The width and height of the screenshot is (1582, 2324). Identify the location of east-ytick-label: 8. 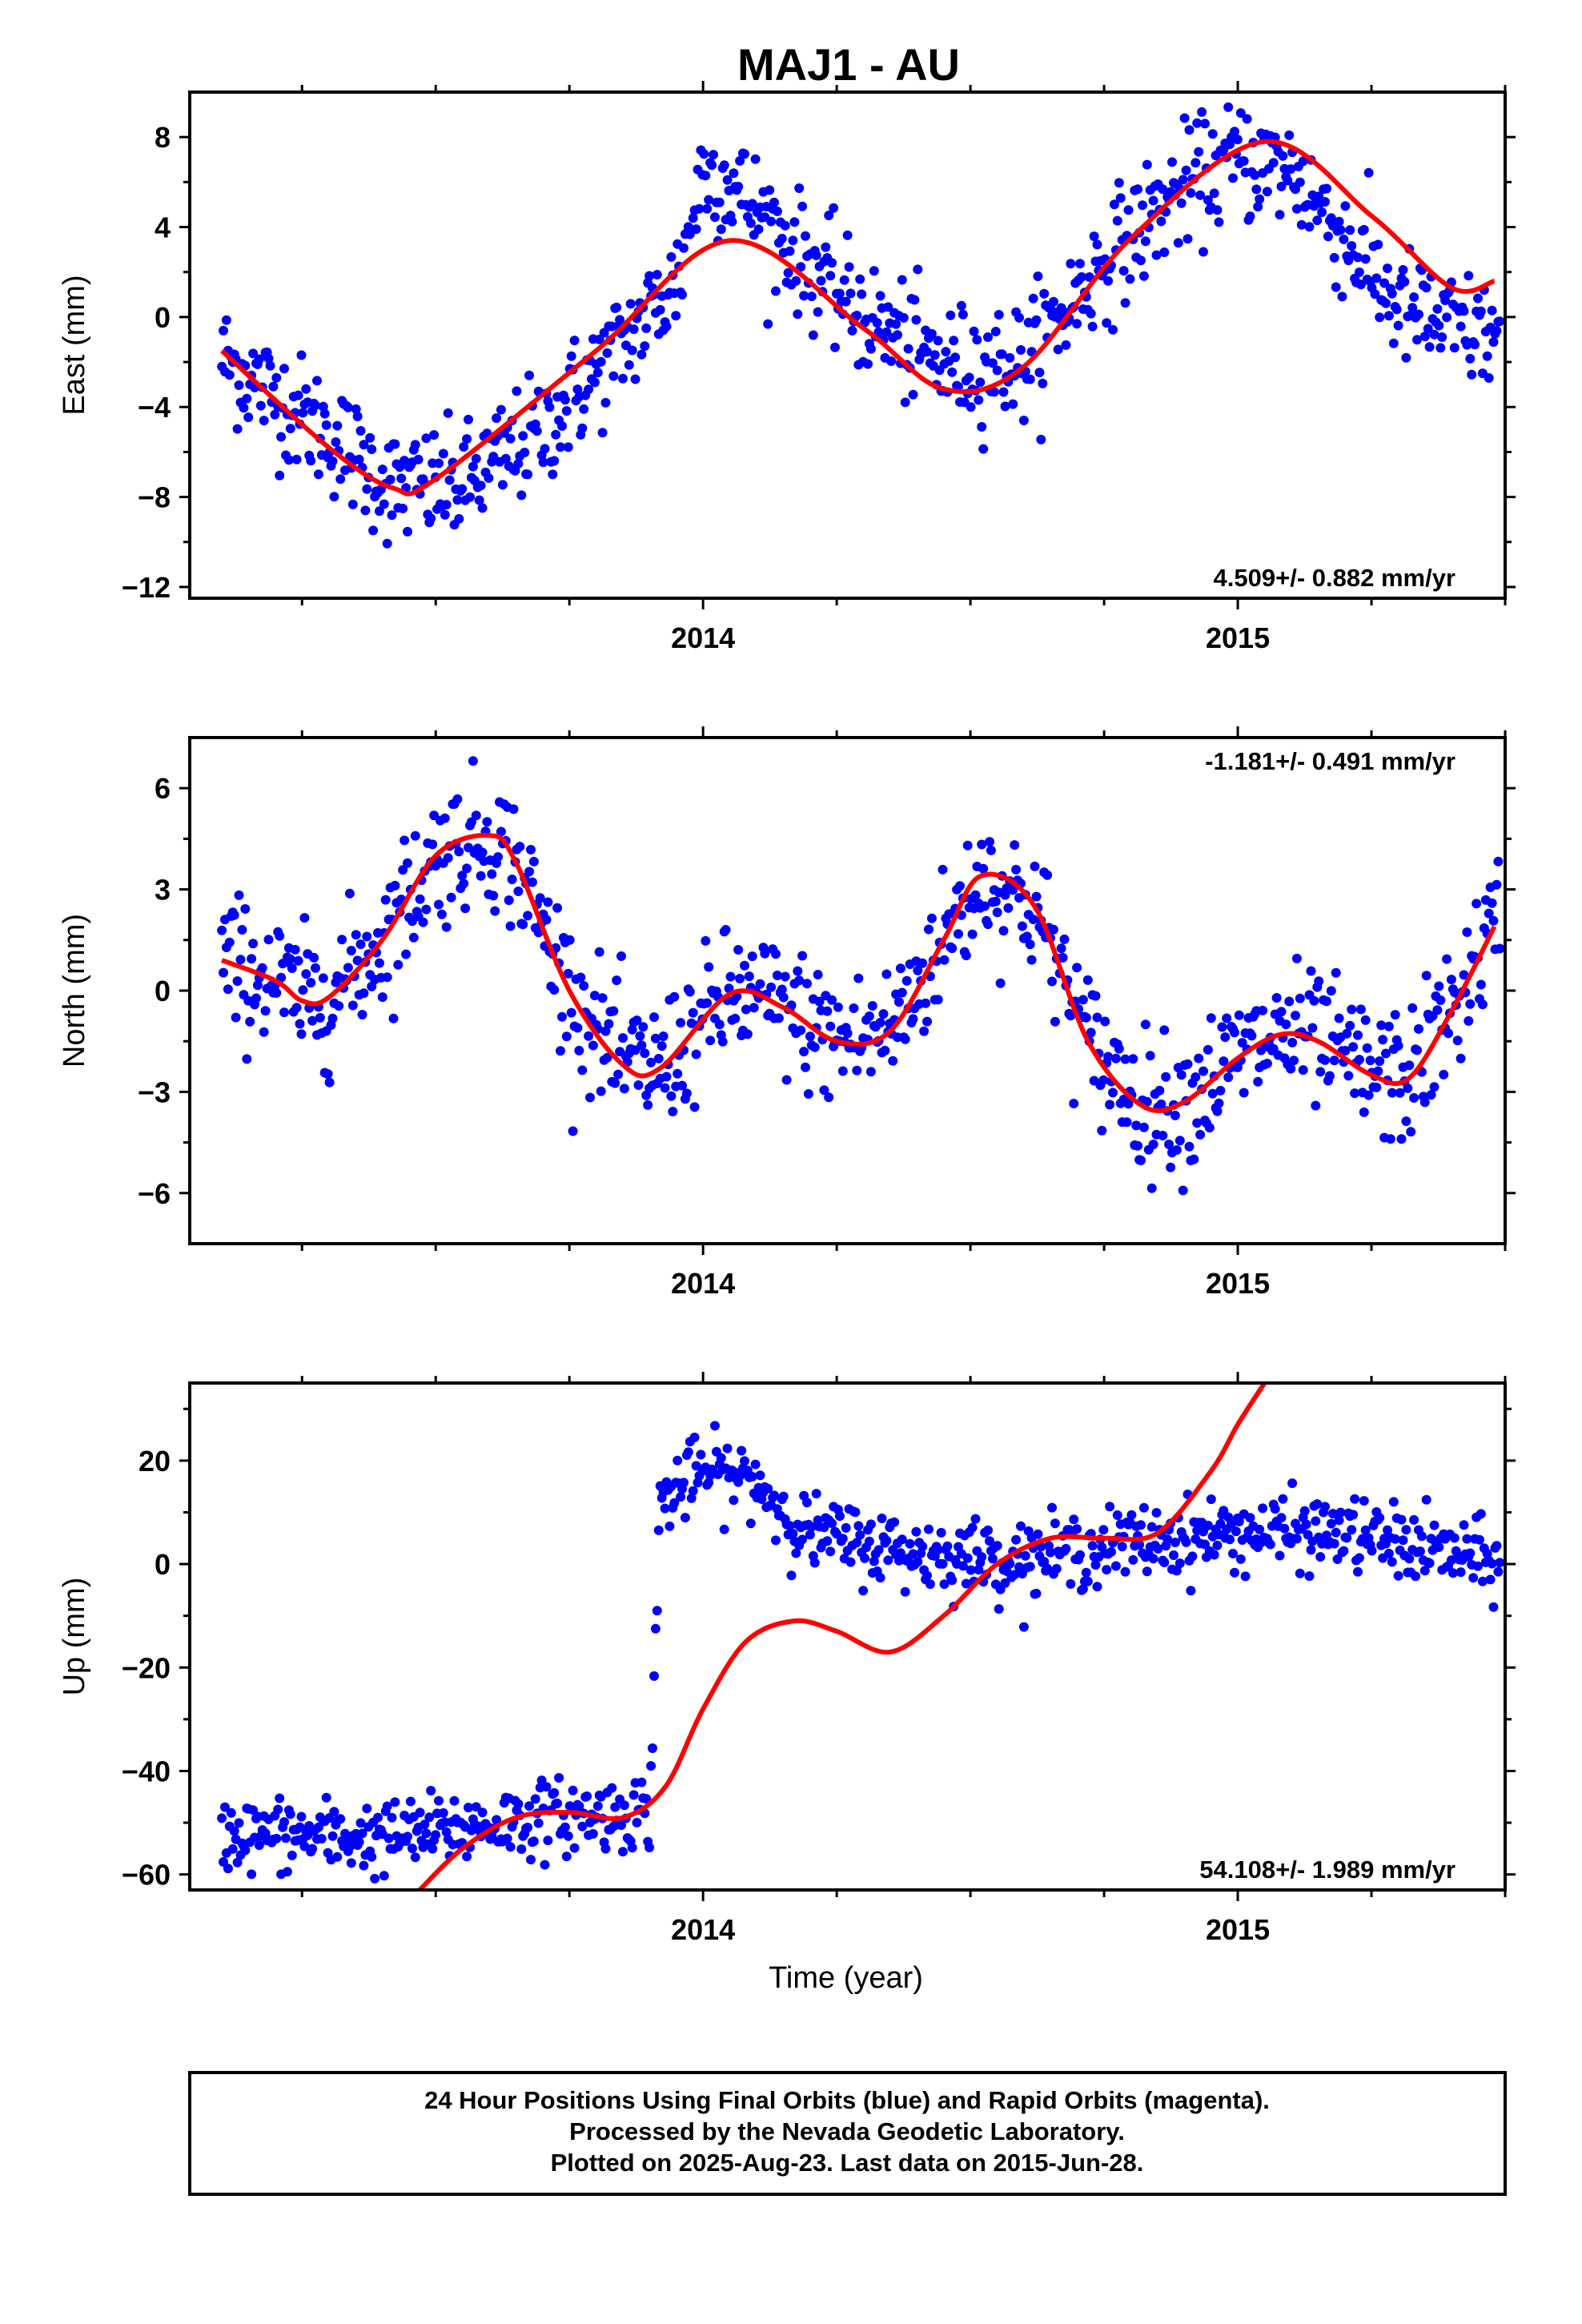
(163, 137).